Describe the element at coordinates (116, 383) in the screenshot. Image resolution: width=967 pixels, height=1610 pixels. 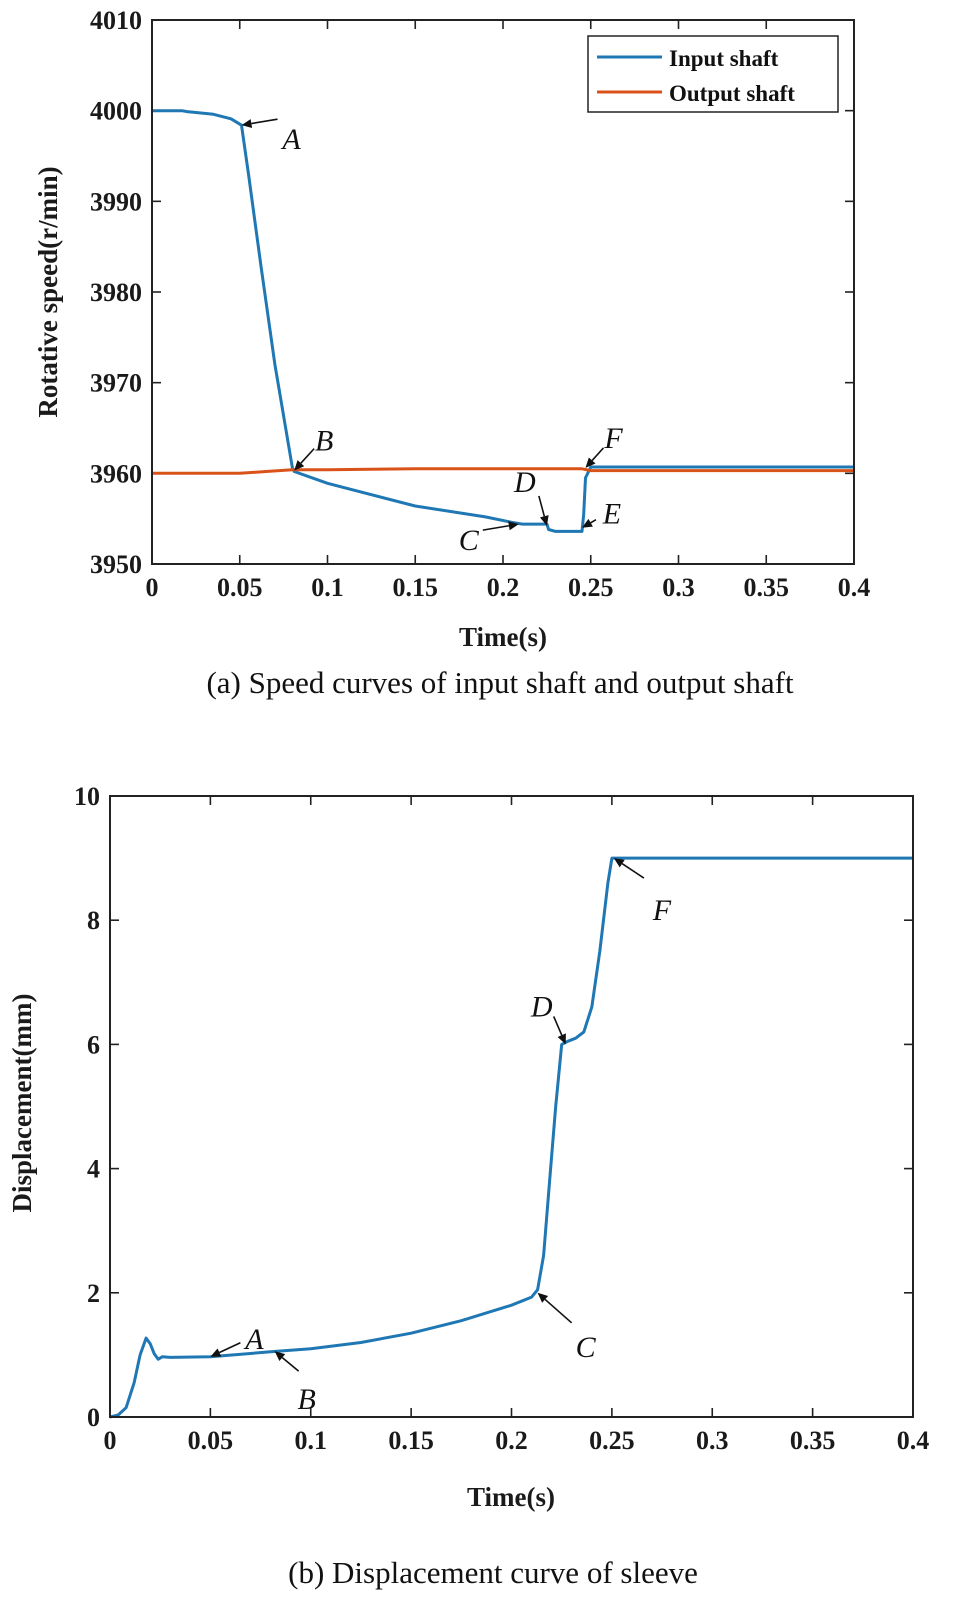
I see `y-tick-label: 3970` at that location.